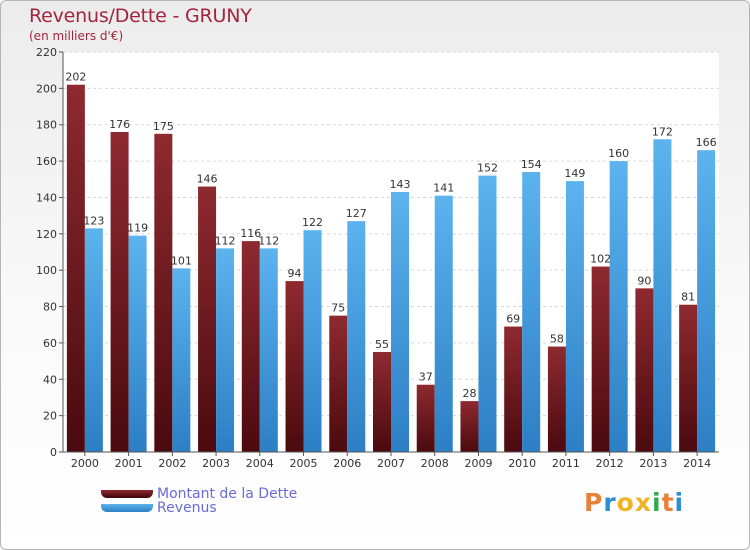  Describe the element at coordinates (75, 77) in the screenshot. I see `value-label-debt-2000: 202` at that location.